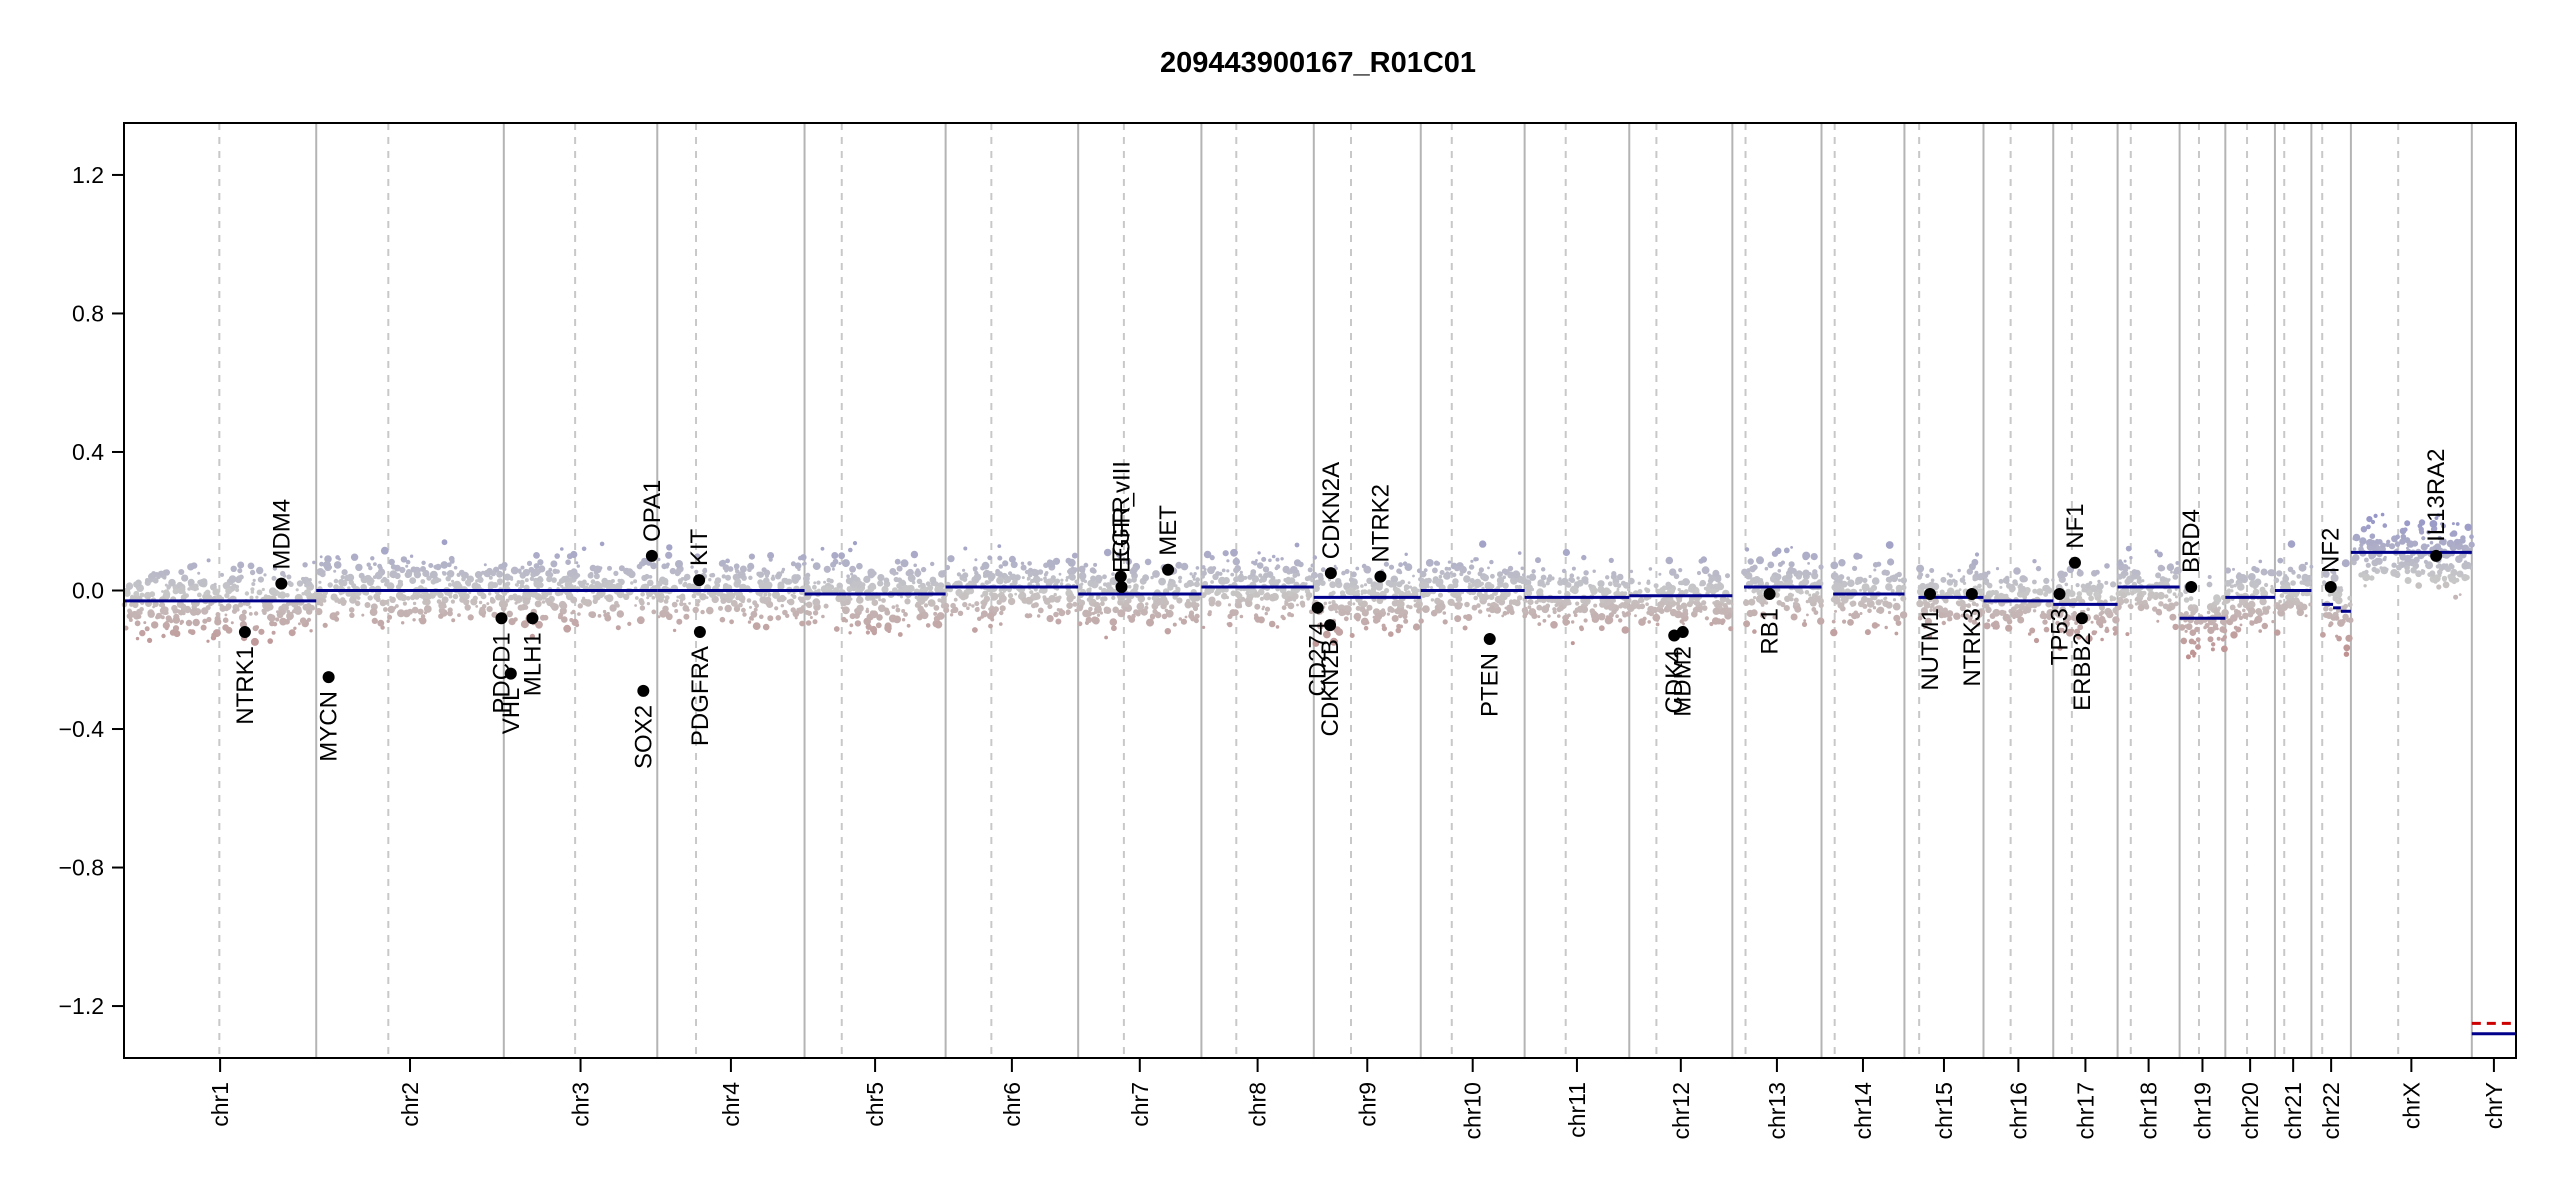  What do you see at coordinates (1330, 687) in the screenshot?
I see `gene-label: CDKN2B` at bounding box center [1330, 687].